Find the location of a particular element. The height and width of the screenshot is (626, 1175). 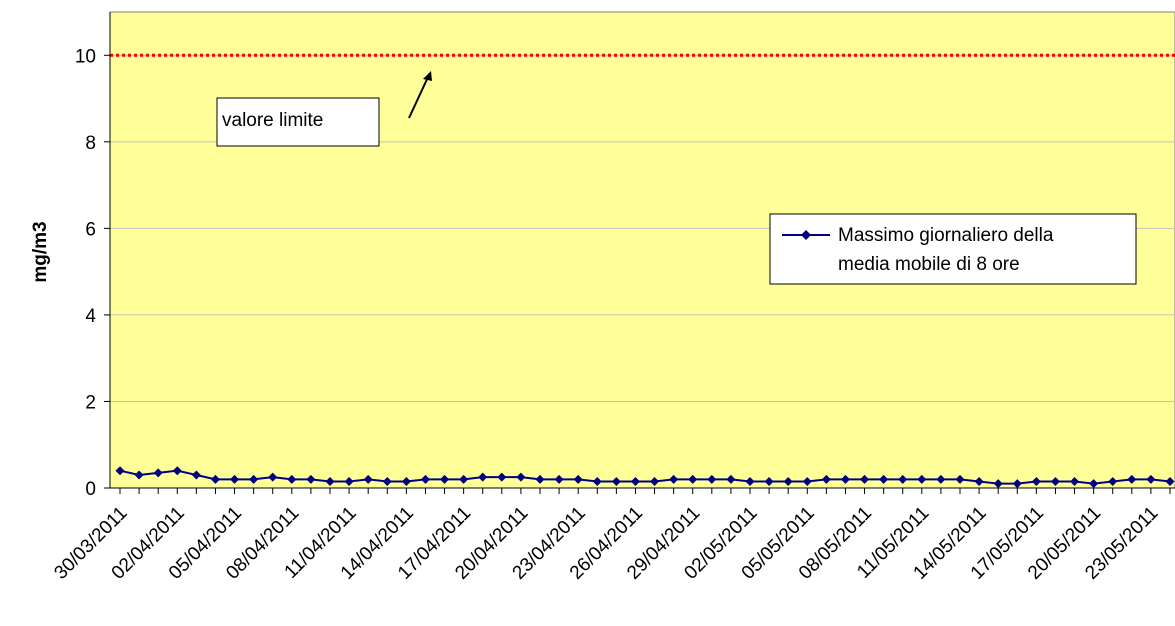

y-axis-label: mg/m3 is located at coordinates (40, 251).